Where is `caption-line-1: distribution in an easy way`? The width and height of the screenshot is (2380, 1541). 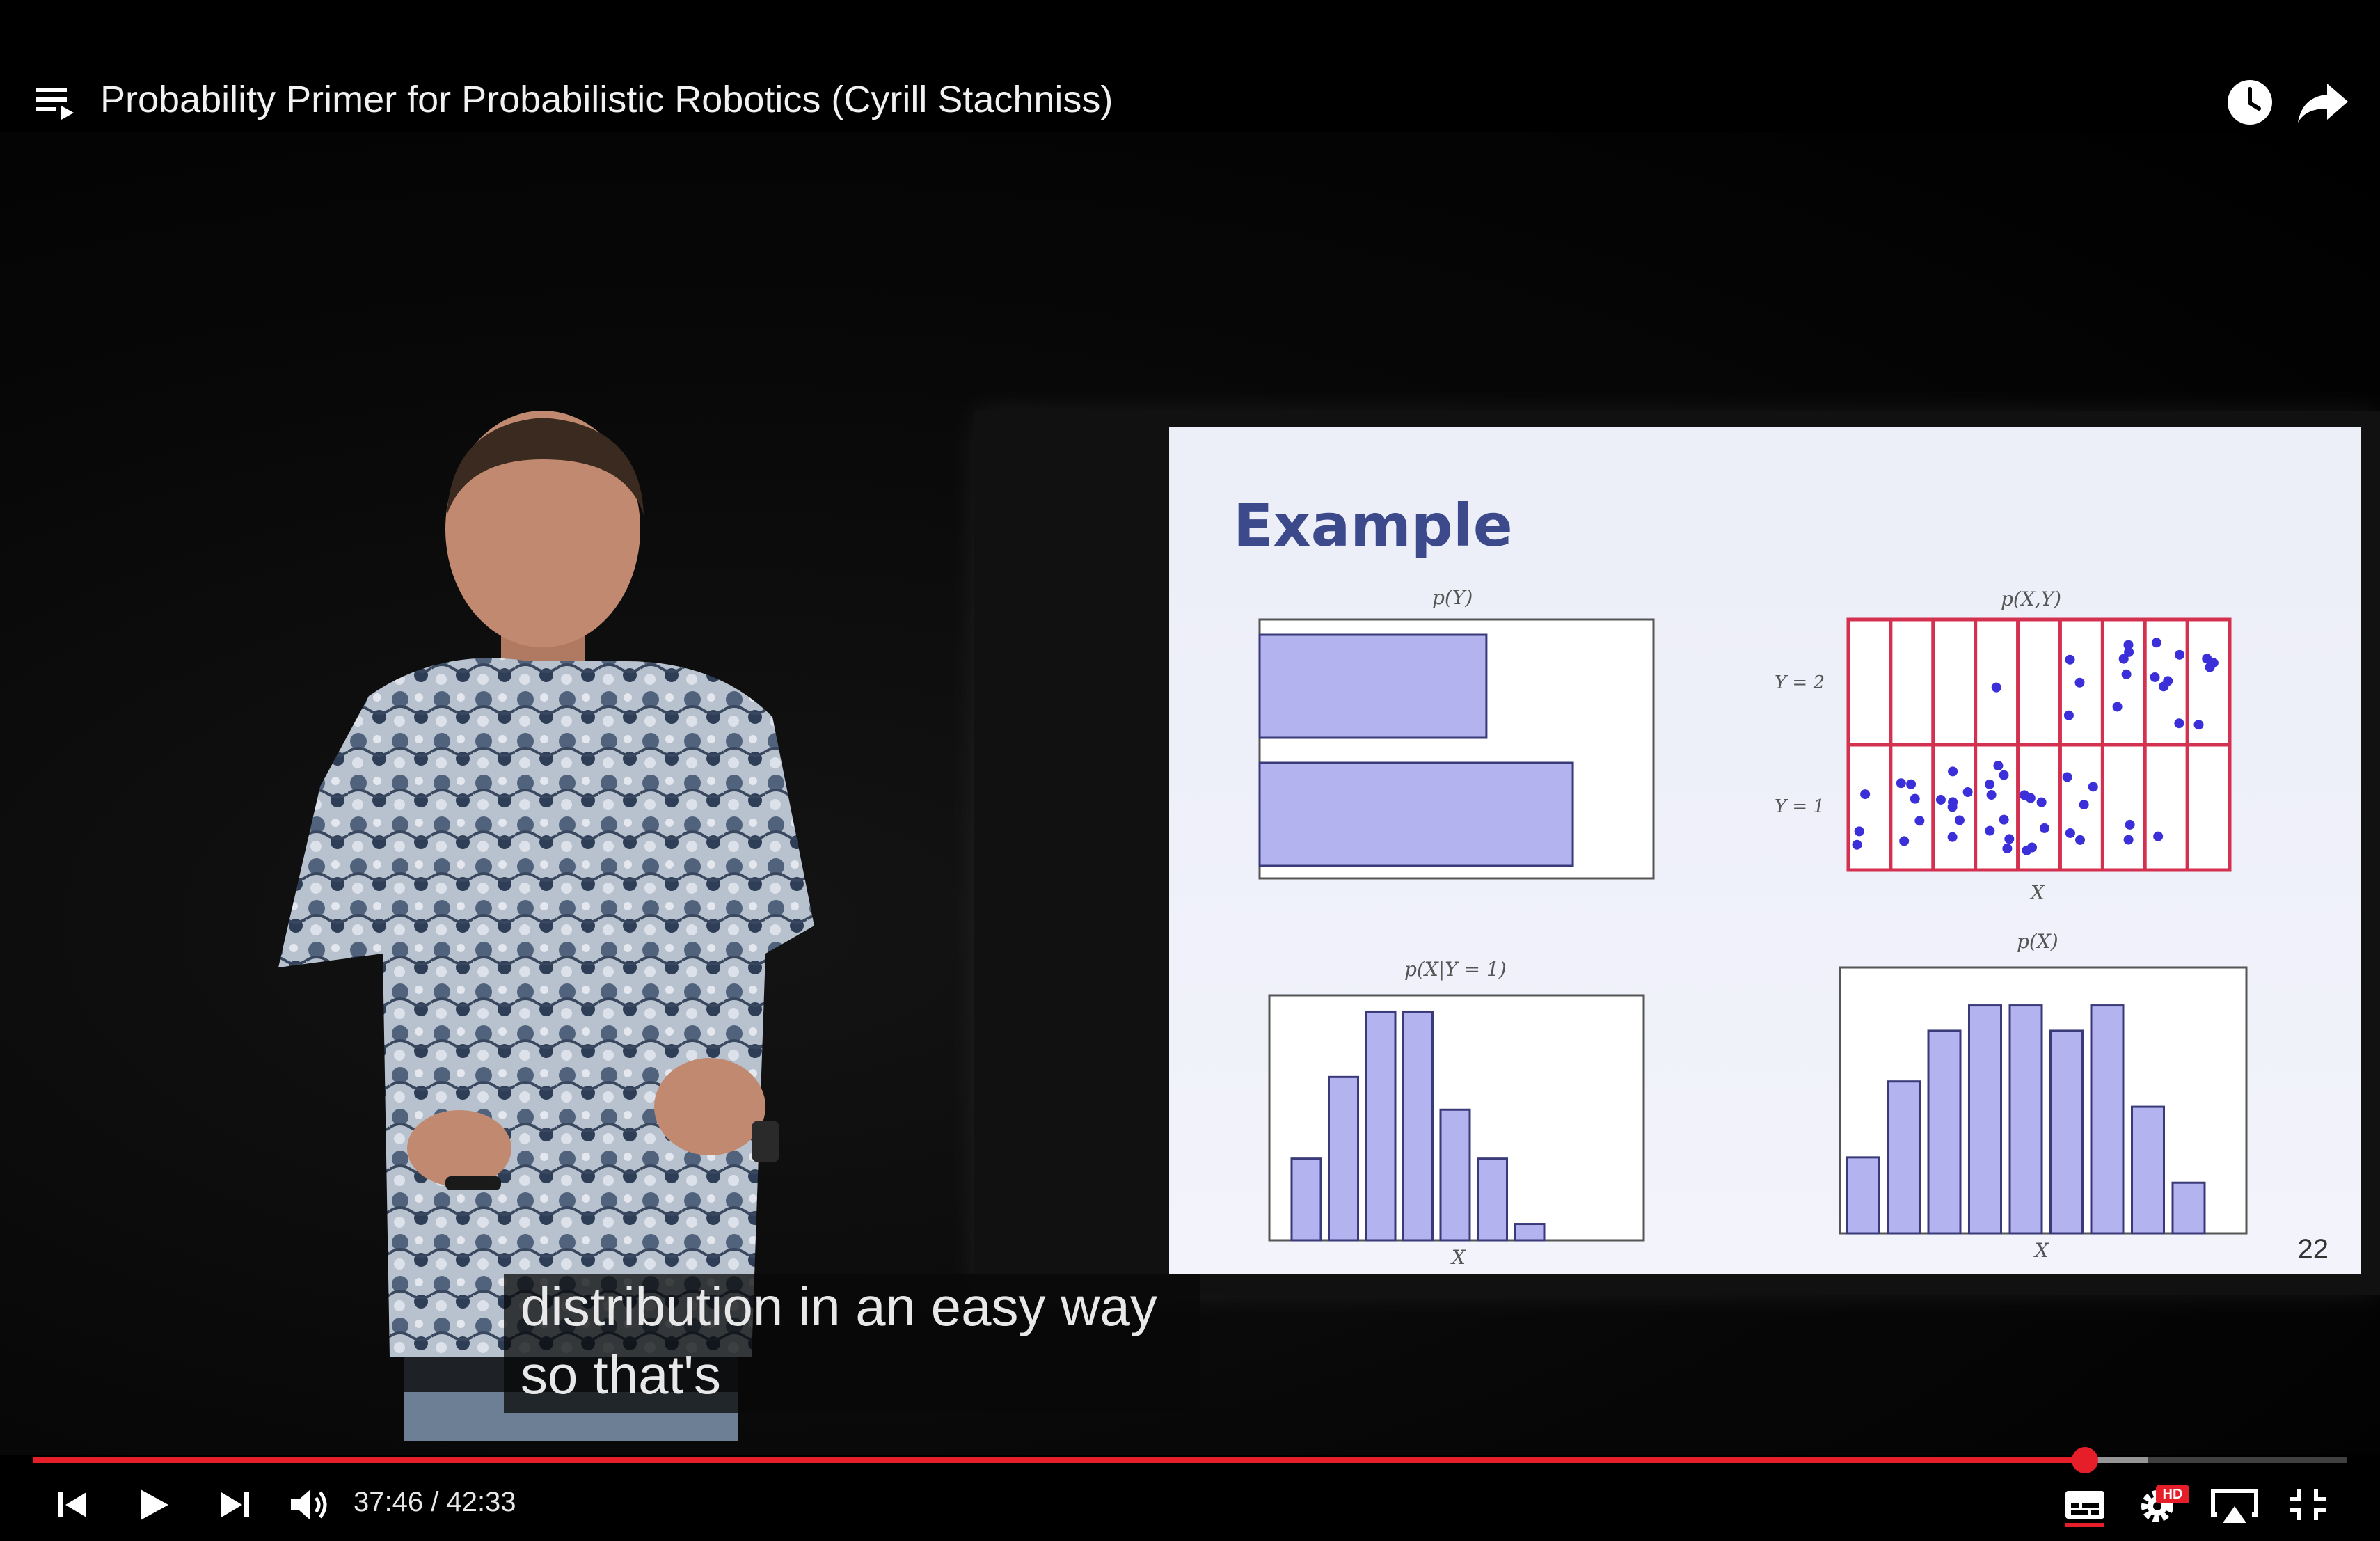
caption-line-1: distribution in an easy way is located at coordinates (839, 1306).